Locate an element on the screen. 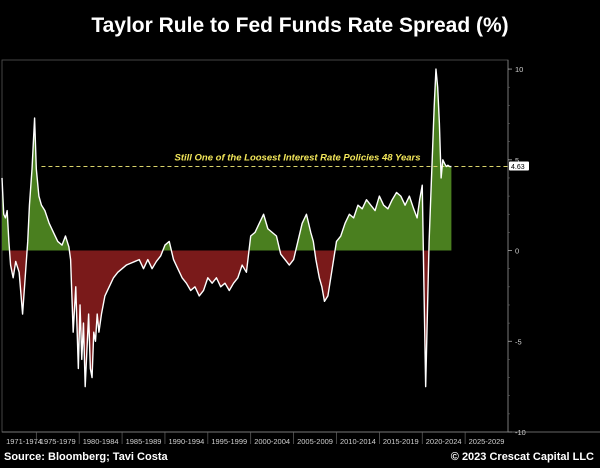  last-value-box is located at coordinates (519, 166).